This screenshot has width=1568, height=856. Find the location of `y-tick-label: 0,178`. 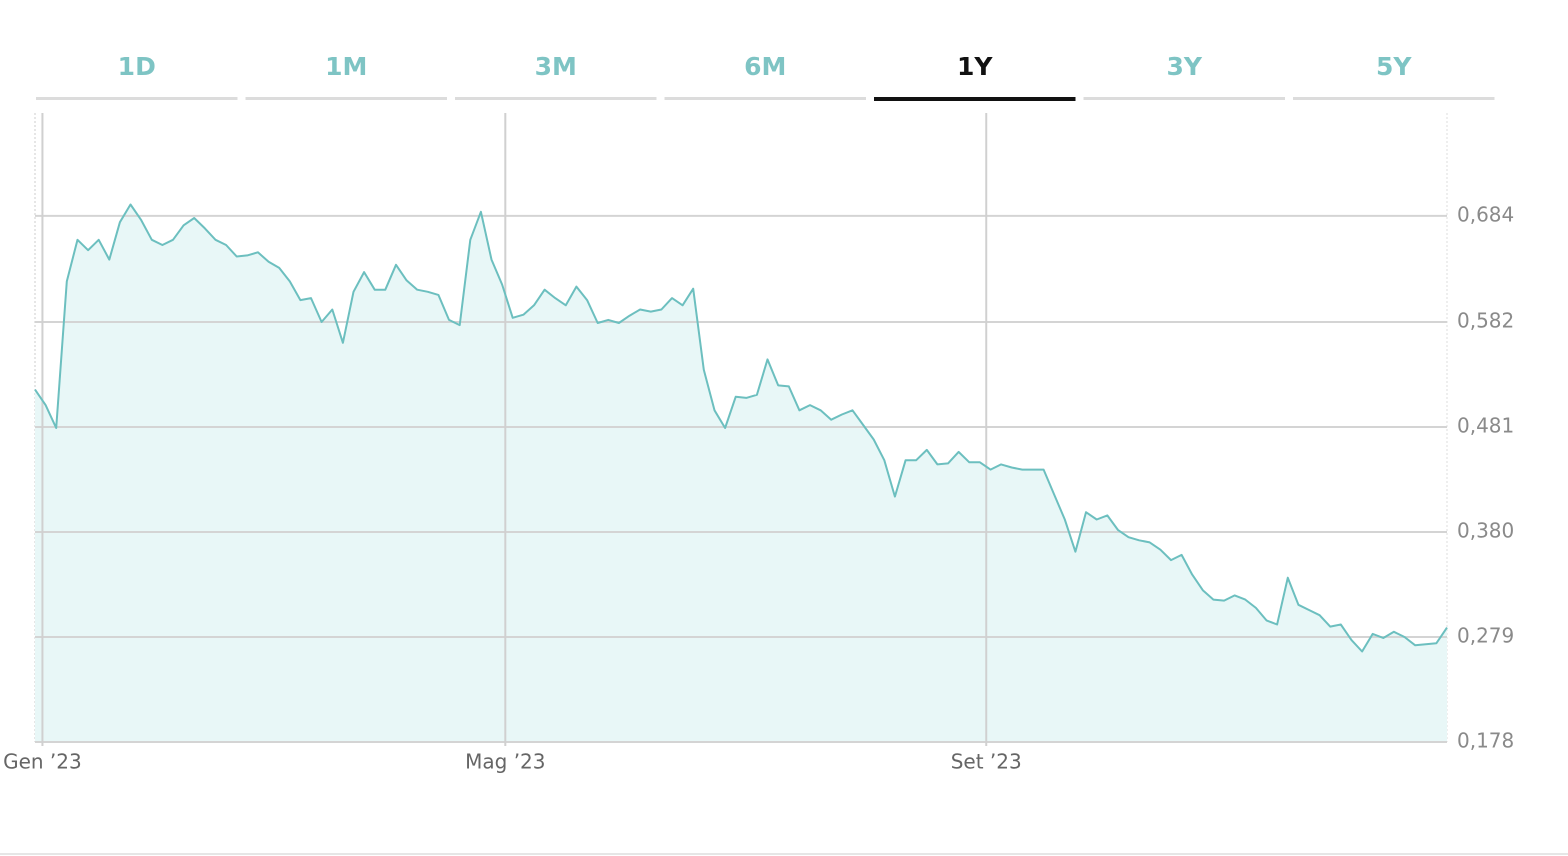

y-tick-label: 0,178 is located at coordinates (1485, 741).